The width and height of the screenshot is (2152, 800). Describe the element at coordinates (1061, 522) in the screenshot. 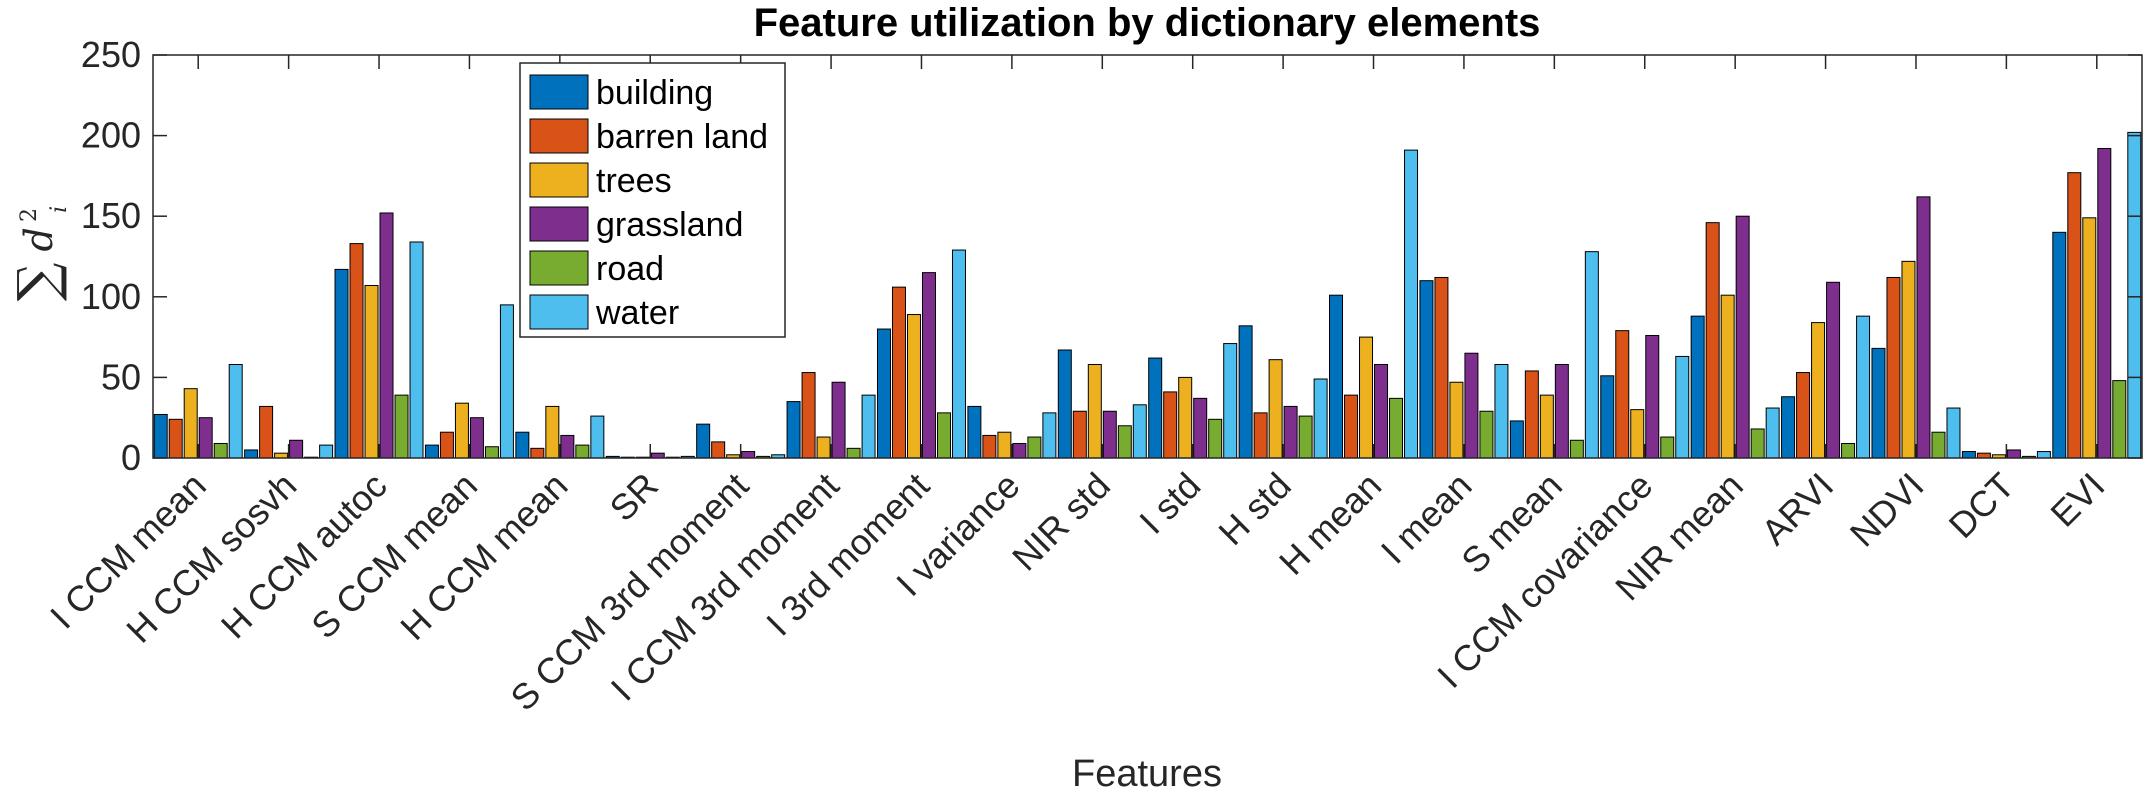

I see `x-tick-label-10: NIR std` at that location.